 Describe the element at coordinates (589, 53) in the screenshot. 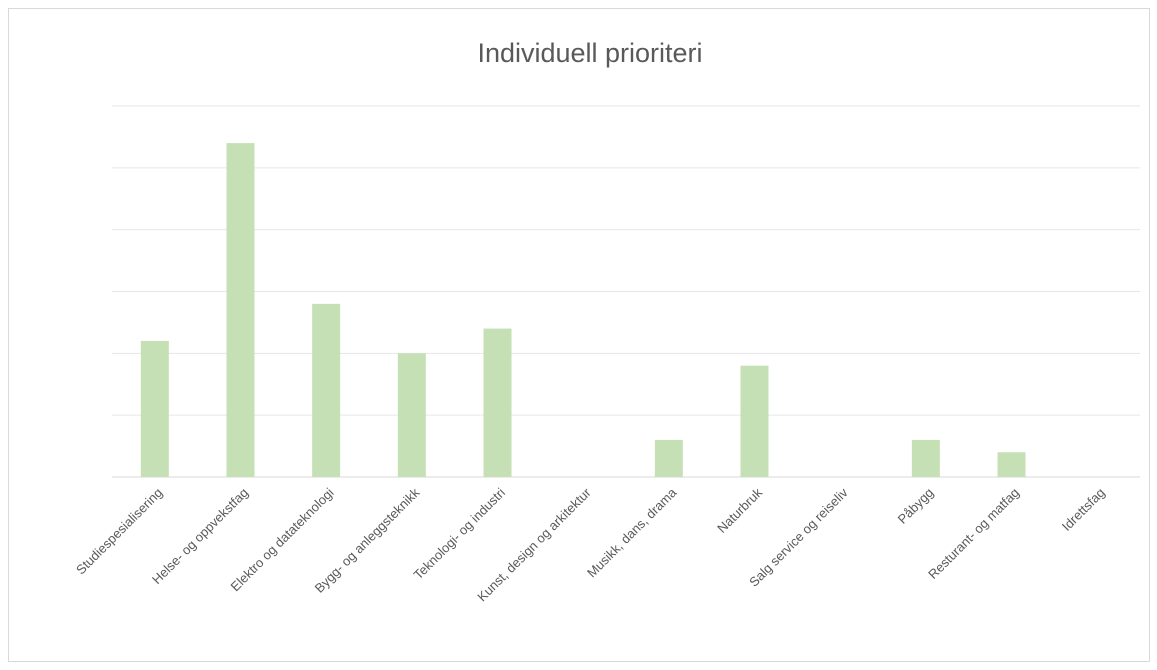

I see `chart-title: Individuell prioriteri` at that location.